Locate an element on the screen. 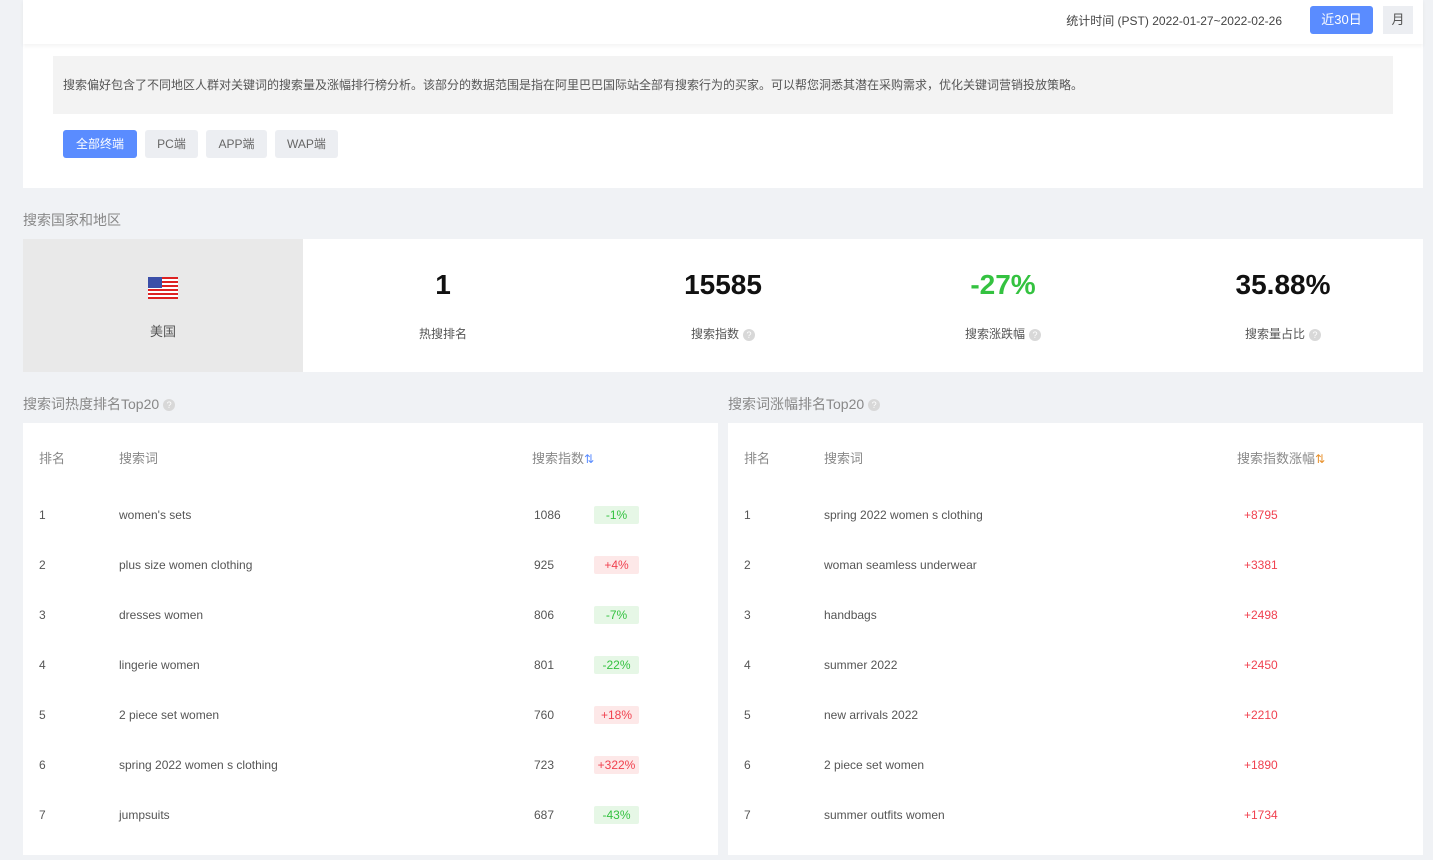 Image resolution: width=1433 pixels, height=860 pixels. metric: 35.88% 搜索量占比? is located at coordinates (1283, 290).